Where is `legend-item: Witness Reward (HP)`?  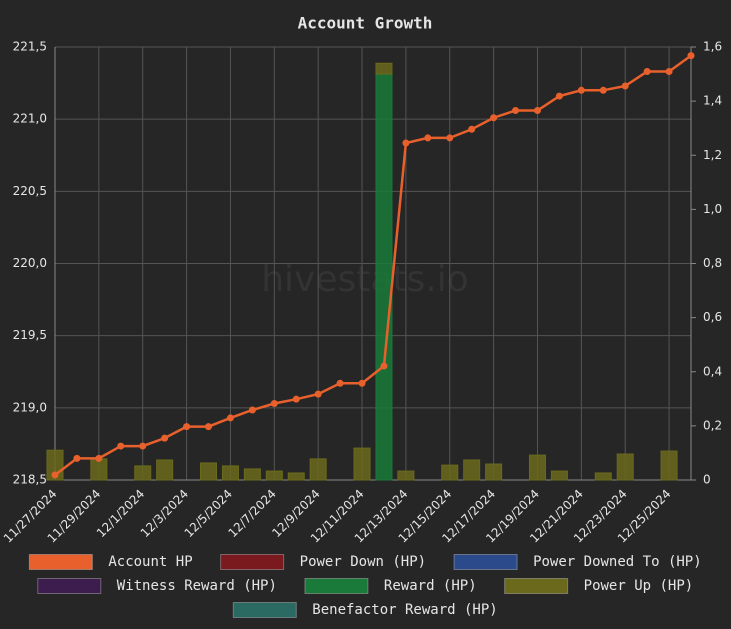
legend-item: Witness Reward (HP) is located at coordinates (157, 586).